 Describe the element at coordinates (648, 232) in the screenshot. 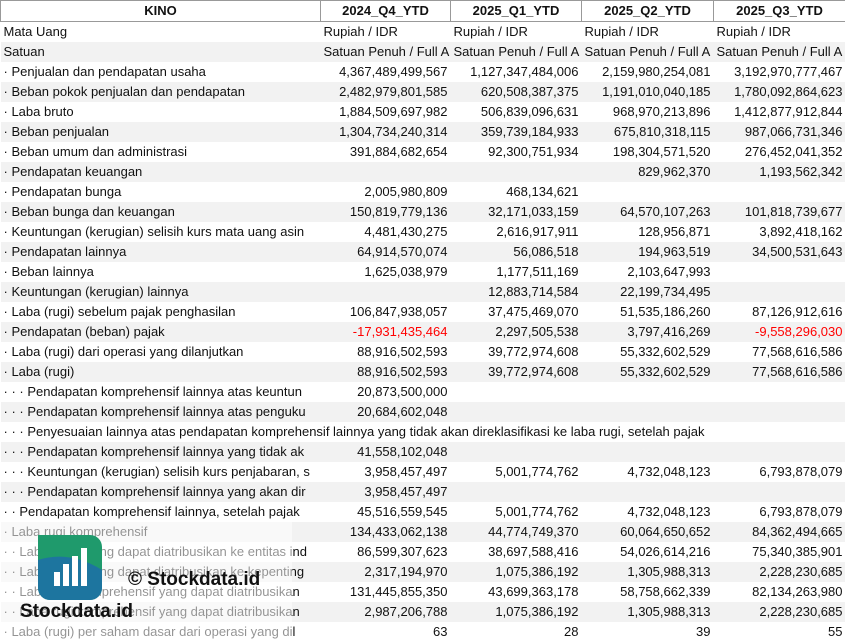

I see `cell: 128,956,871` at that location.